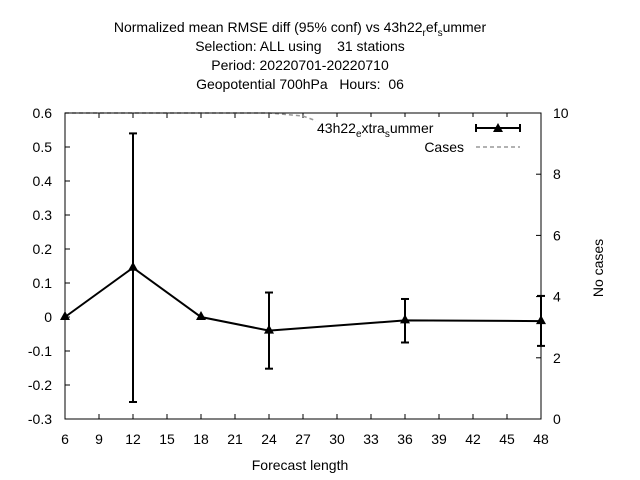 The image size is (640, 480). I want to click on x-tick-label: 33, so click(371, 439).